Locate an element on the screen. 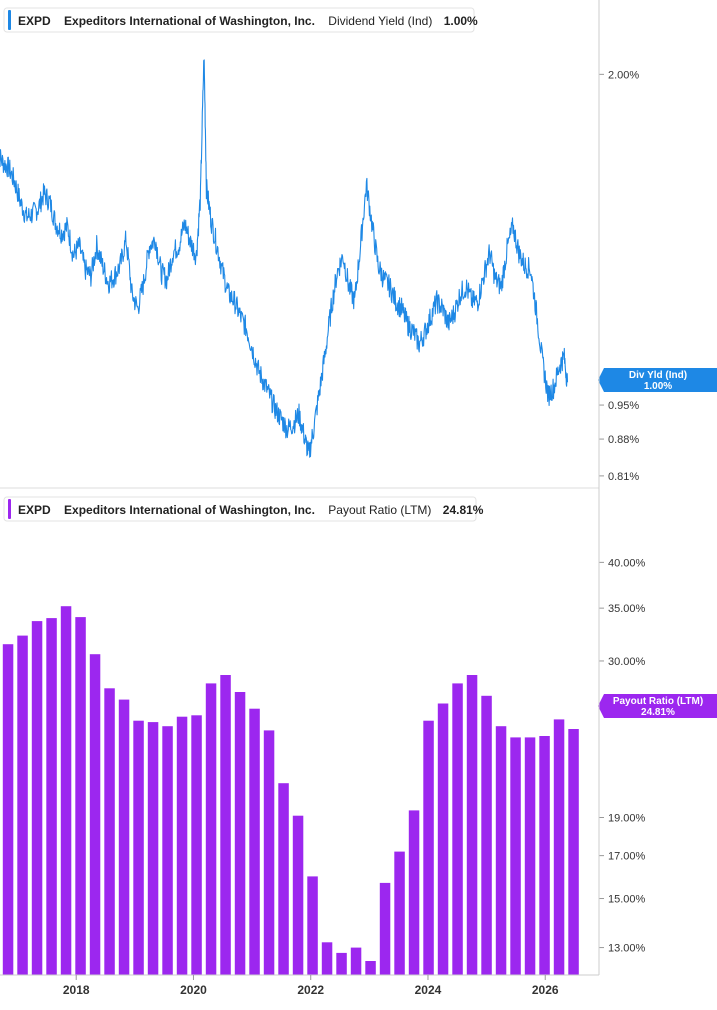  x-tick-label: 2018 is located at coordinates (76, 990).